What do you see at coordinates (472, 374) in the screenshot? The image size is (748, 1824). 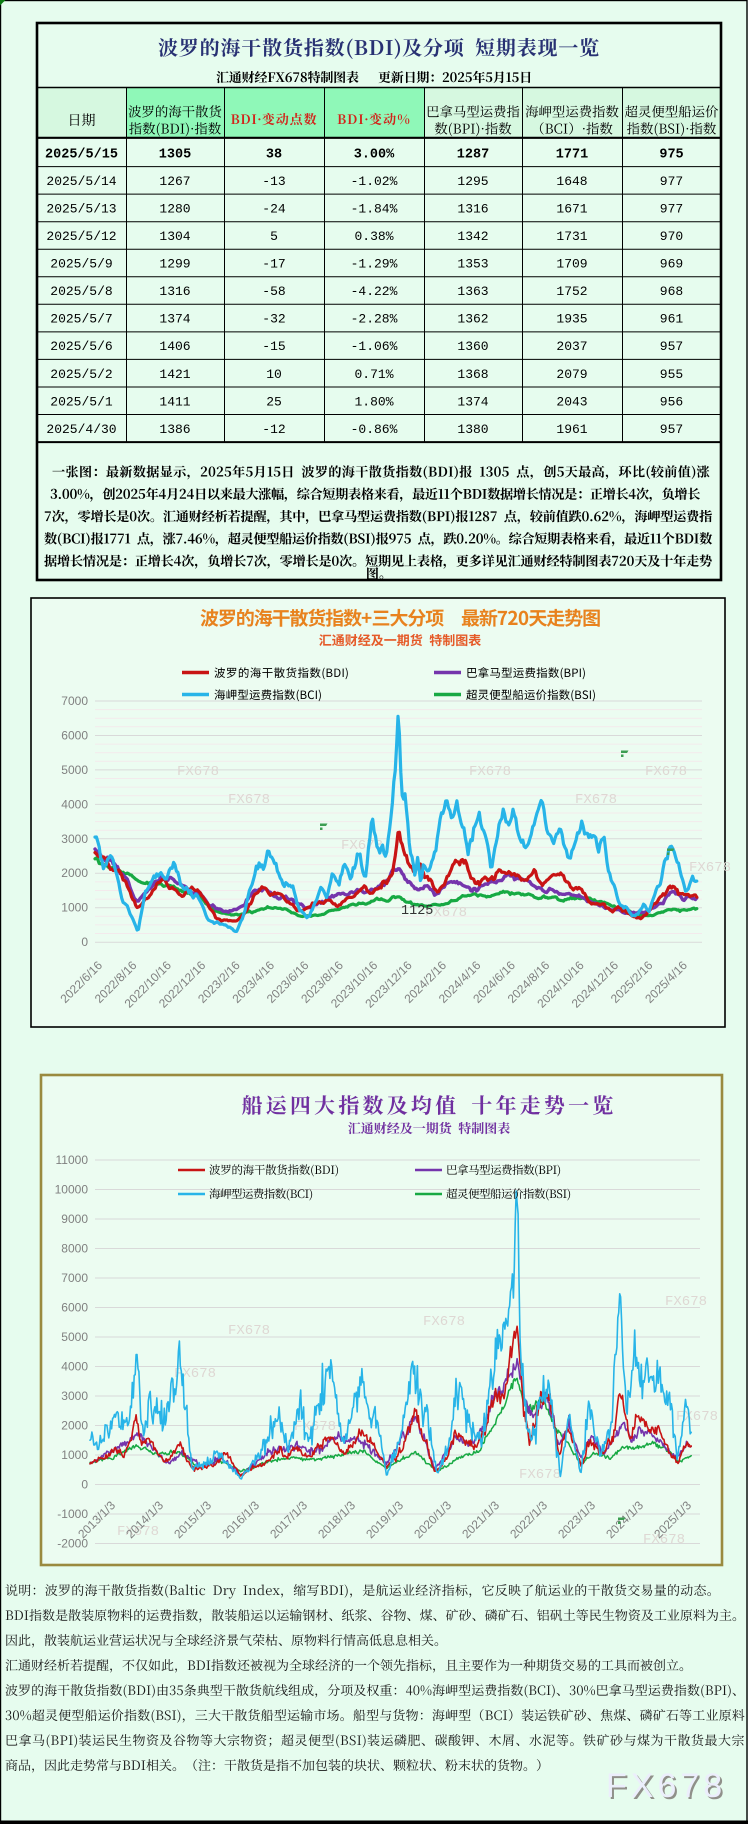 I see `svg-text: 1368` at bounding box center [472, 374].